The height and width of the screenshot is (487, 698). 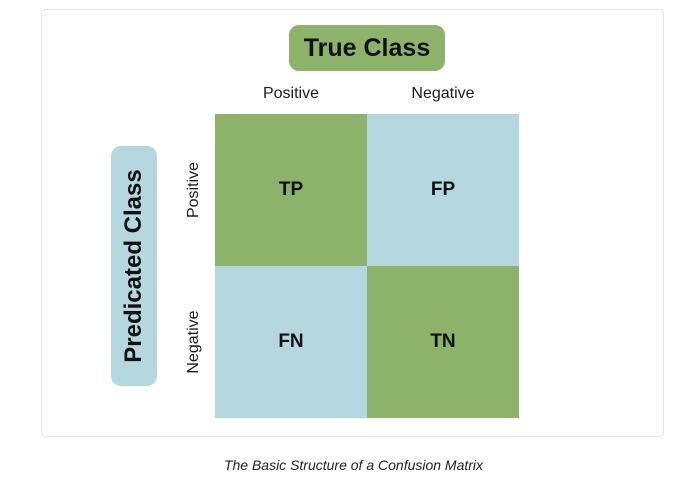 I want to click on cell-false-positive: FP, so click(x=443, y=190).